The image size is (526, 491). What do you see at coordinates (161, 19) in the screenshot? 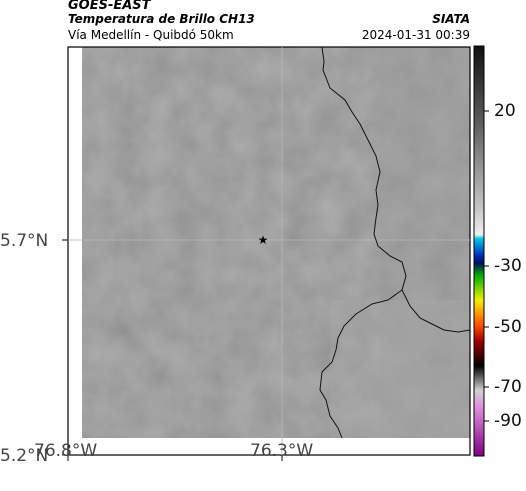
I see `product-title: Temperatura de Brillo CH13` at bounding box center [161, 19].